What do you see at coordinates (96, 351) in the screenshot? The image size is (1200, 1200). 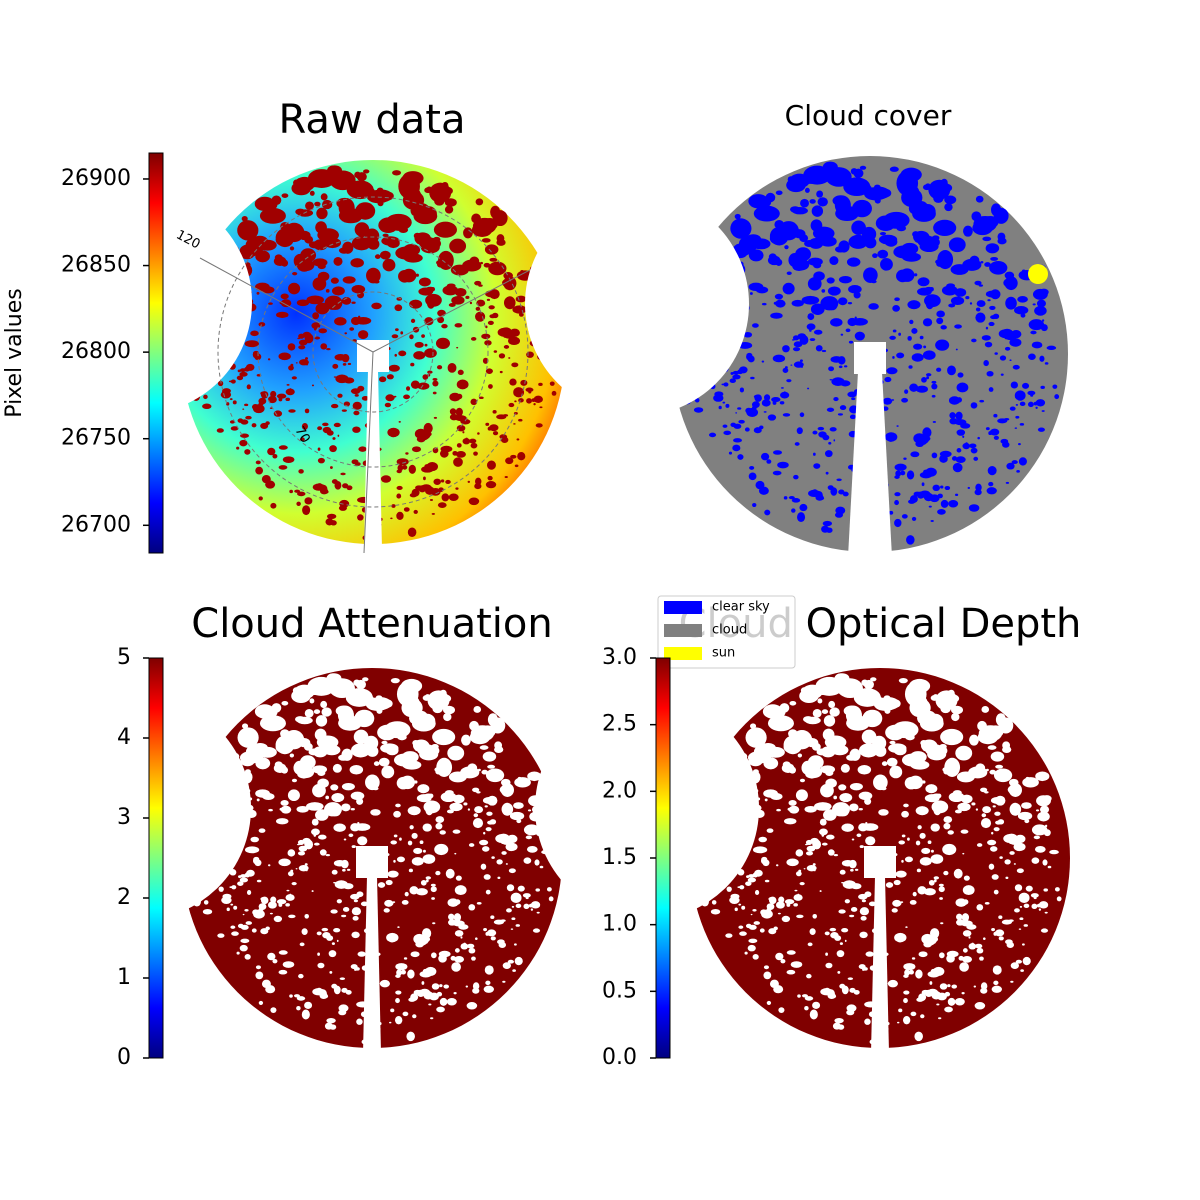 I see `colorbar-tick-label: 26800` at bounding box center [96, 351].